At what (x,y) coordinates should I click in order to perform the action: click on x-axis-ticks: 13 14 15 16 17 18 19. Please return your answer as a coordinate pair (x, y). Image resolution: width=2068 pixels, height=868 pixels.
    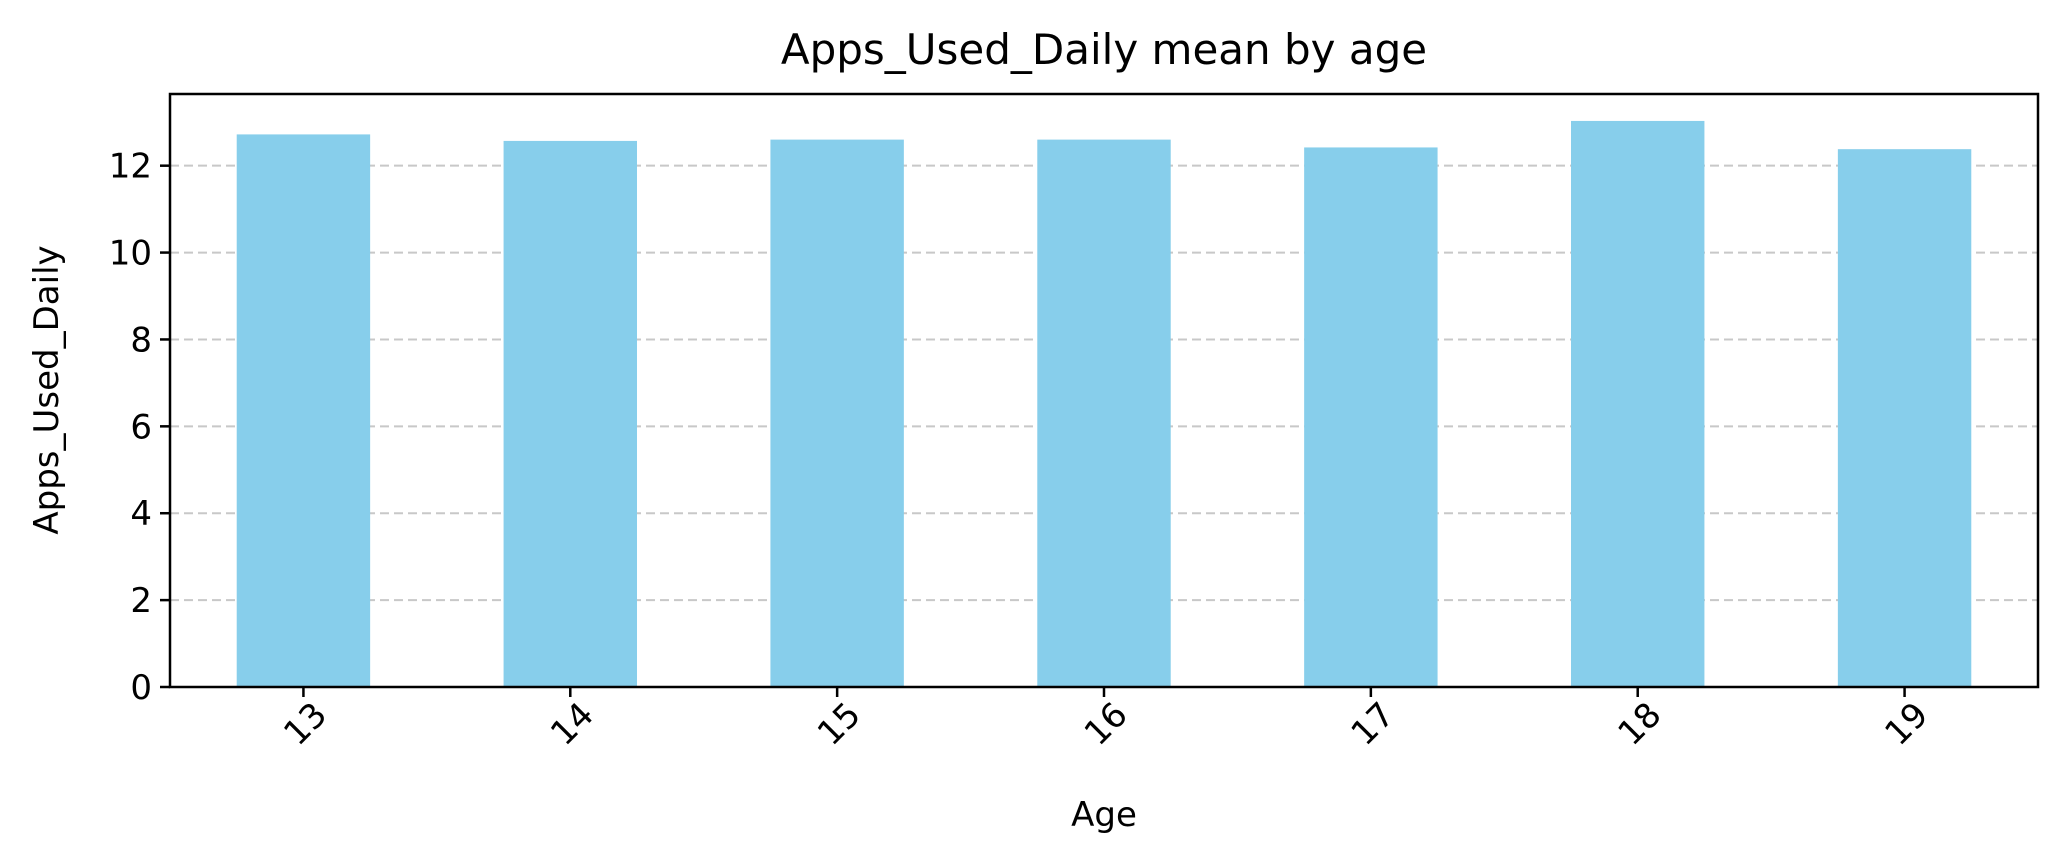
    Looking at the image, I should click on (1106, 720).